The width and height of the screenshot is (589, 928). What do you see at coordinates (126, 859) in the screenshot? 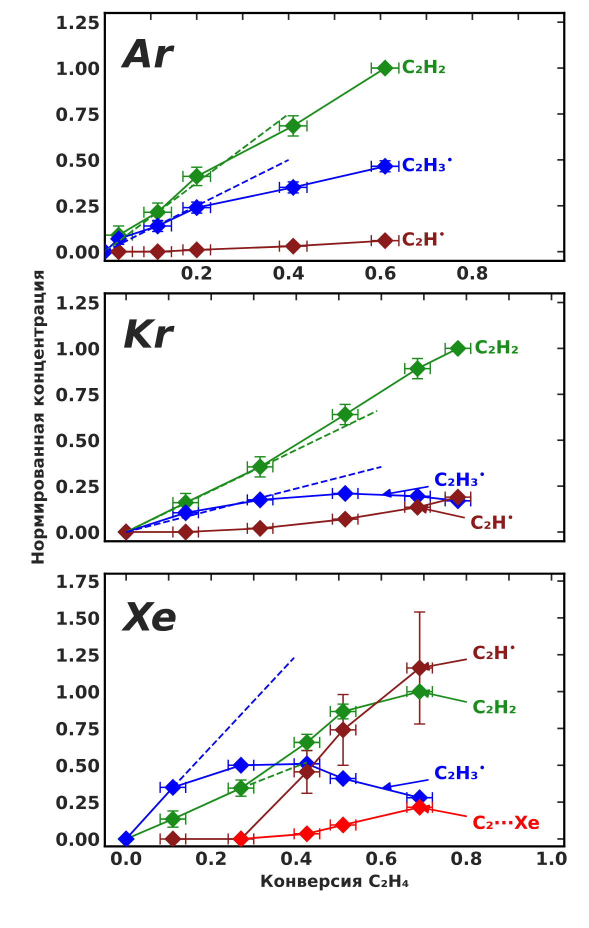
I see `x-tick-label: 0.0` at bounding box center [126, 859].